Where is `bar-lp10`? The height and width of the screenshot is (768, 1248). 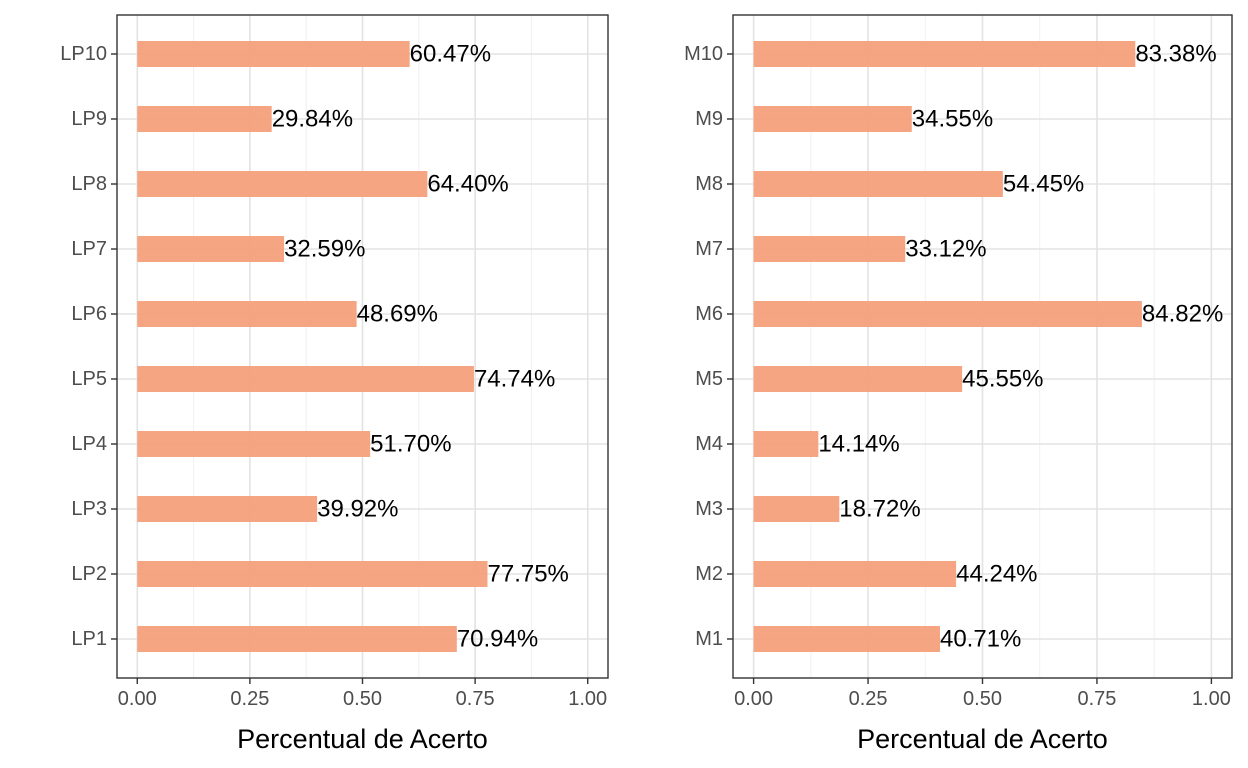 bar-lp10 is located at coordinates (273, 54).